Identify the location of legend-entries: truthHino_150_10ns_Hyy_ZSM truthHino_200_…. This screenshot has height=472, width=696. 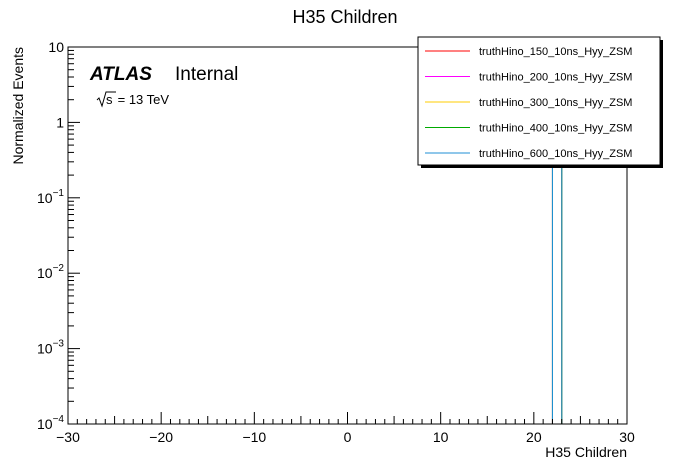
(528, 103).